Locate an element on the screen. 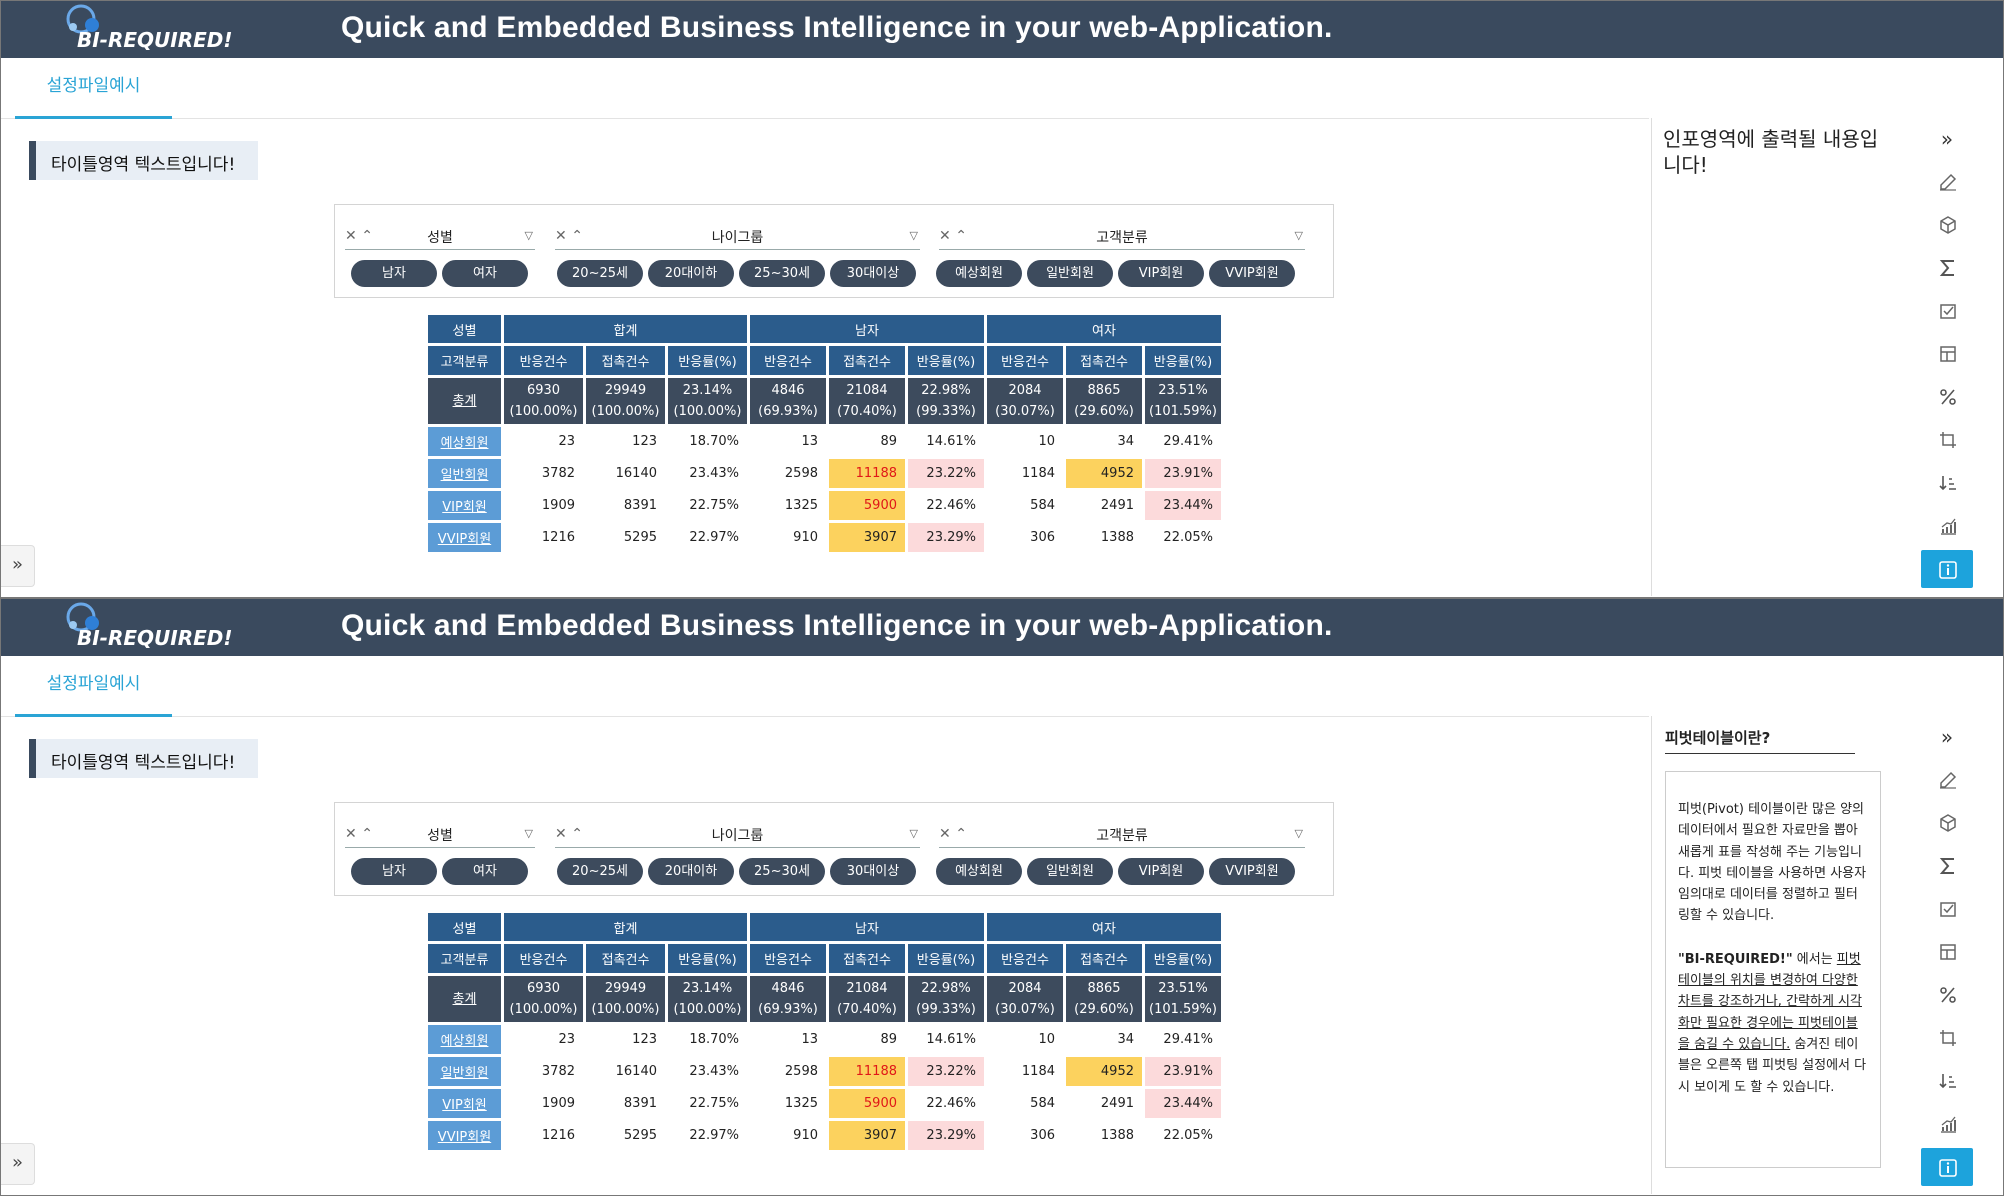 The width and height of the screenshot is (2004, 1198). pivot-total-cell: 23.51% (101.59%) is located at coordinates (1183, 401).